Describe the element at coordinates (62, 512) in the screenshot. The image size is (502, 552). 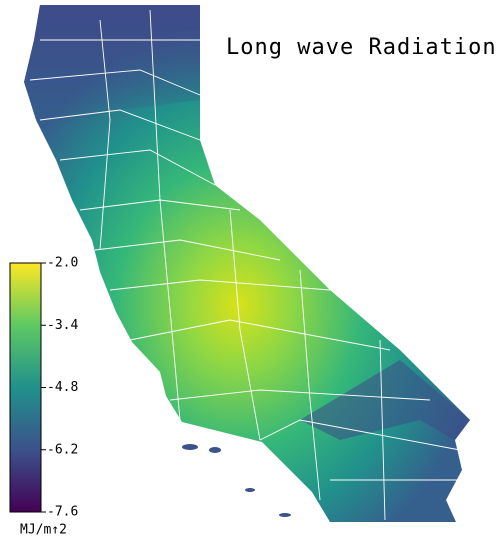
I see `colorbar-tick-label: -7.6` at that location.